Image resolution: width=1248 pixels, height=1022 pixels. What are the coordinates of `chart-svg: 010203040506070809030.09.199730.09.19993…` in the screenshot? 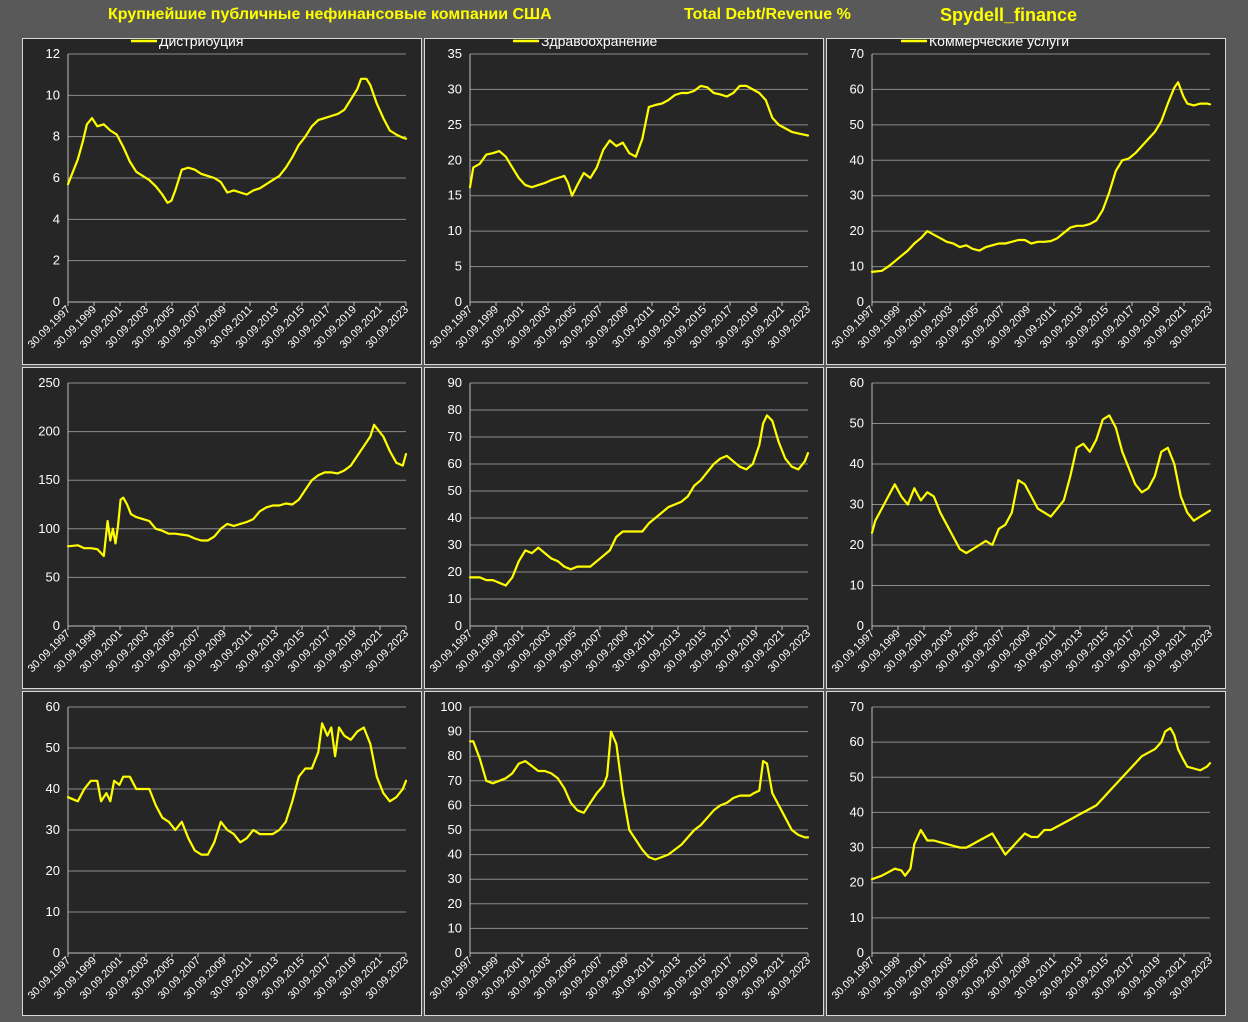 It's located at (620, 525).